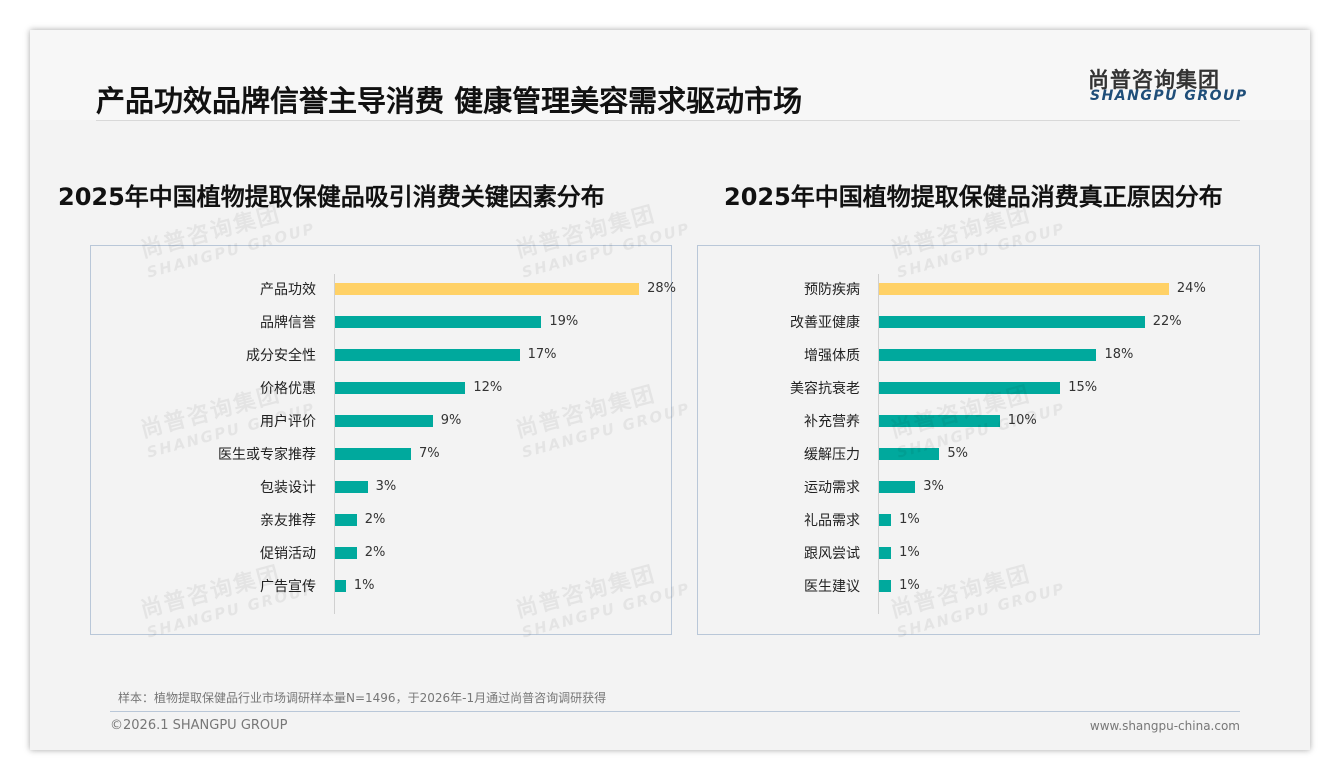  Describe the element at coordinates (1083, 387) in the screenshot. I see `data-label: 15%` at that location.